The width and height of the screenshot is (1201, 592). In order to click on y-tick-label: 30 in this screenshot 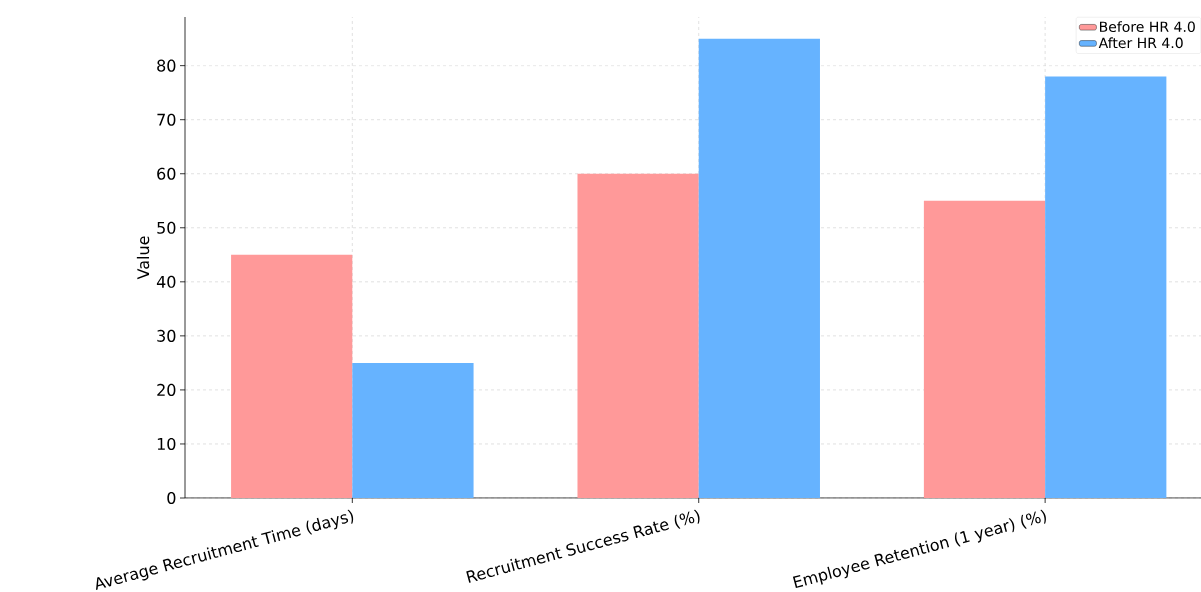, I will do `click(166, 335)`.